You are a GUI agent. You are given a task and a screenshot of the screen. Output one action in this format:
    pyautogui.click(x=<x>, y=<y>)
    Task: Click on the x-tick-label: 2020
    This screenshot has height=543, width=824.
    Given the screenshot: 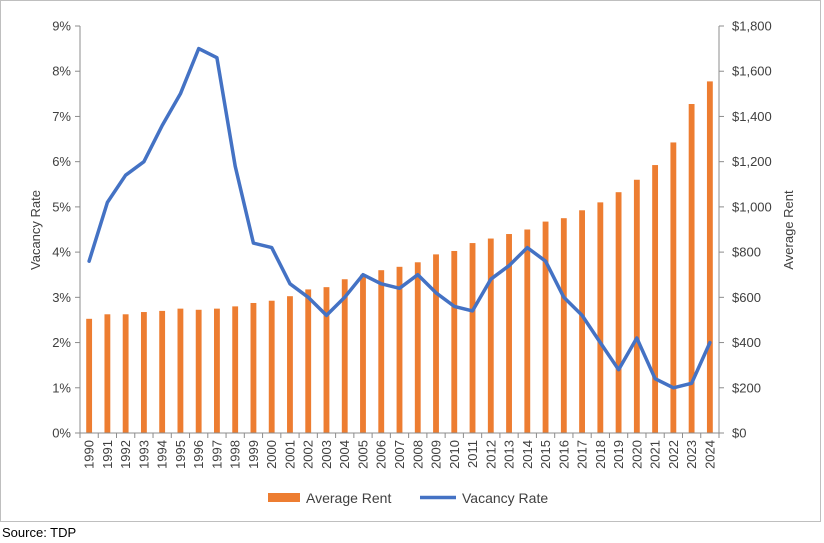 What is the action you would take?
    pyautogui.click(x=636, y=454)
    